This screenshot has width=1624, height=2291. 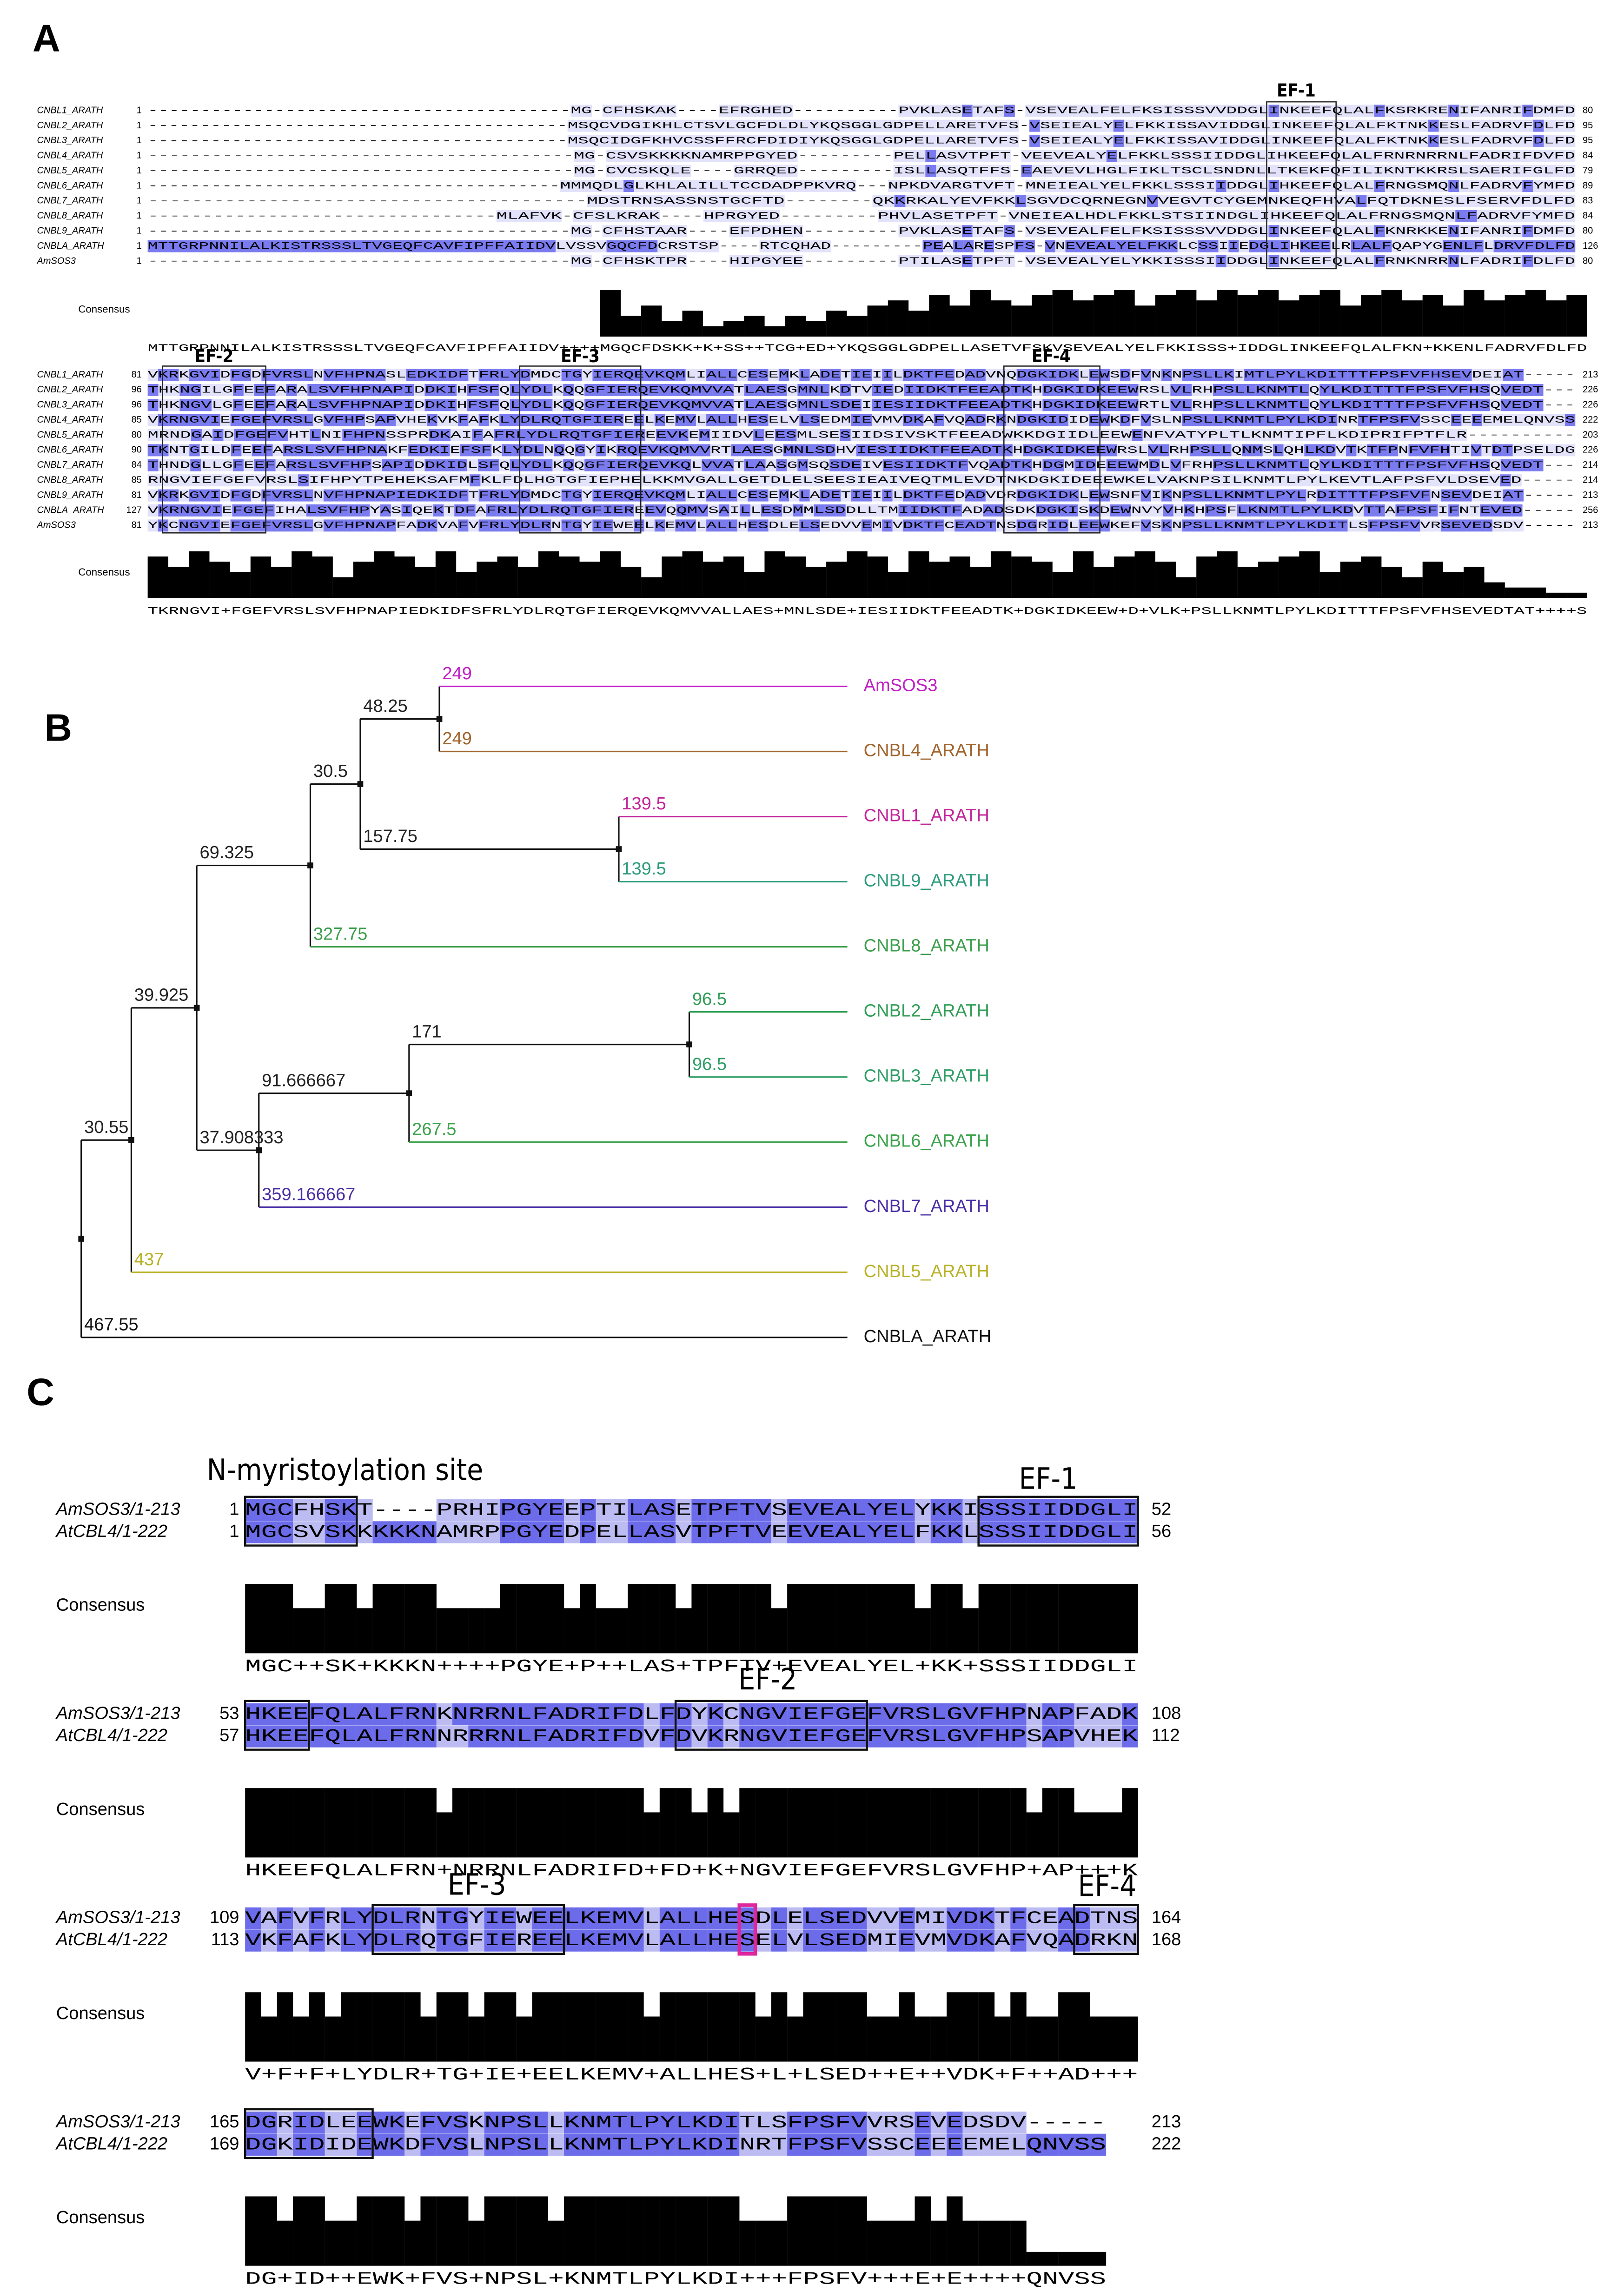 What do you see at coordinates (927, 1206) in the screenshot?
I see `leaf-name: CNBL7_ARATH` at bounding box center [927, 1206].